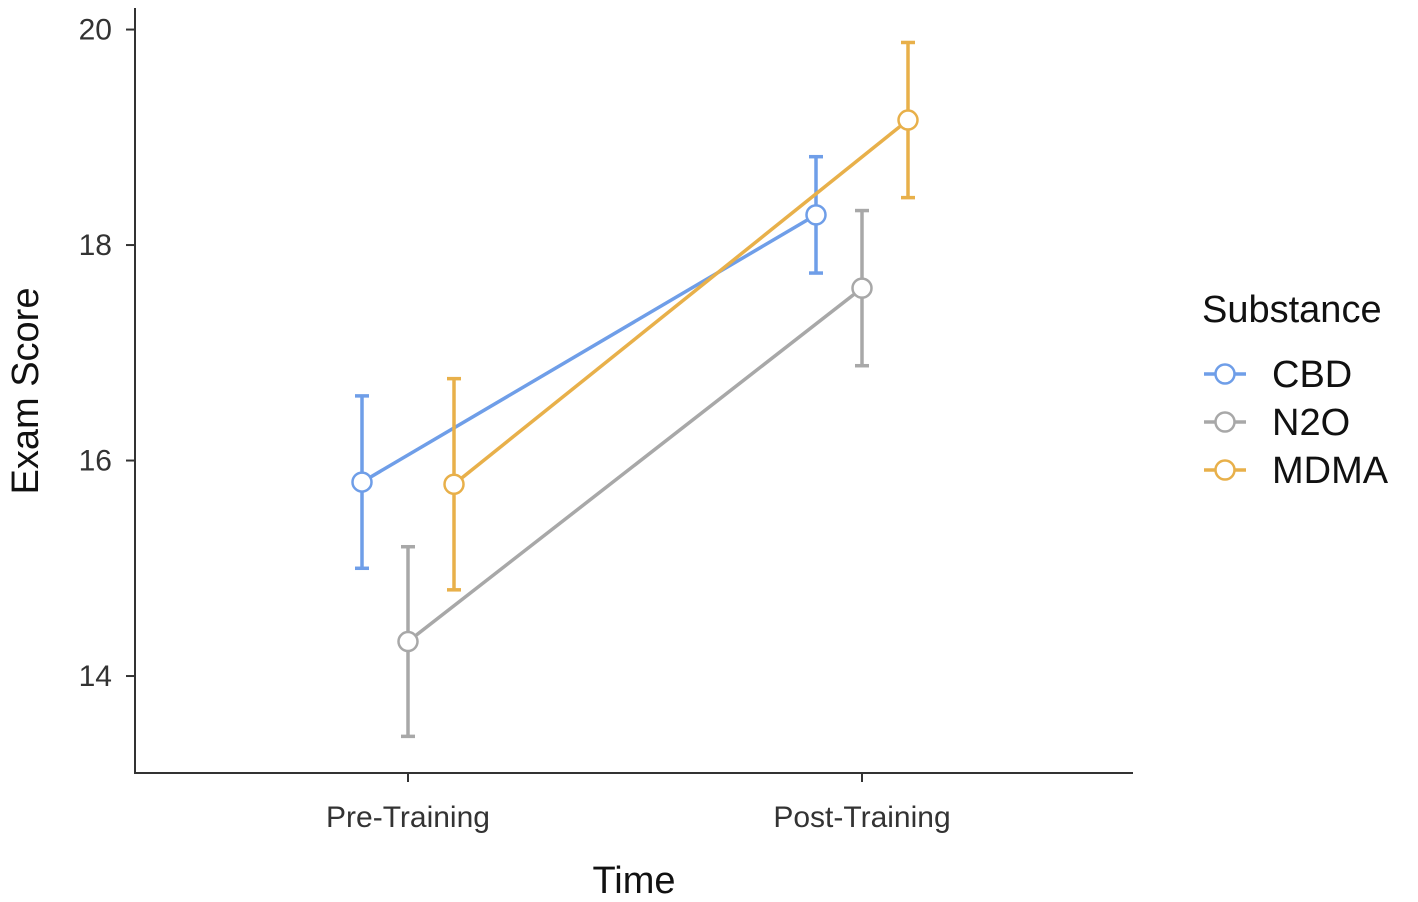 This screenshot has height=902, width=1418. I want to click on legend-title: Substance, so click(1292, 310).